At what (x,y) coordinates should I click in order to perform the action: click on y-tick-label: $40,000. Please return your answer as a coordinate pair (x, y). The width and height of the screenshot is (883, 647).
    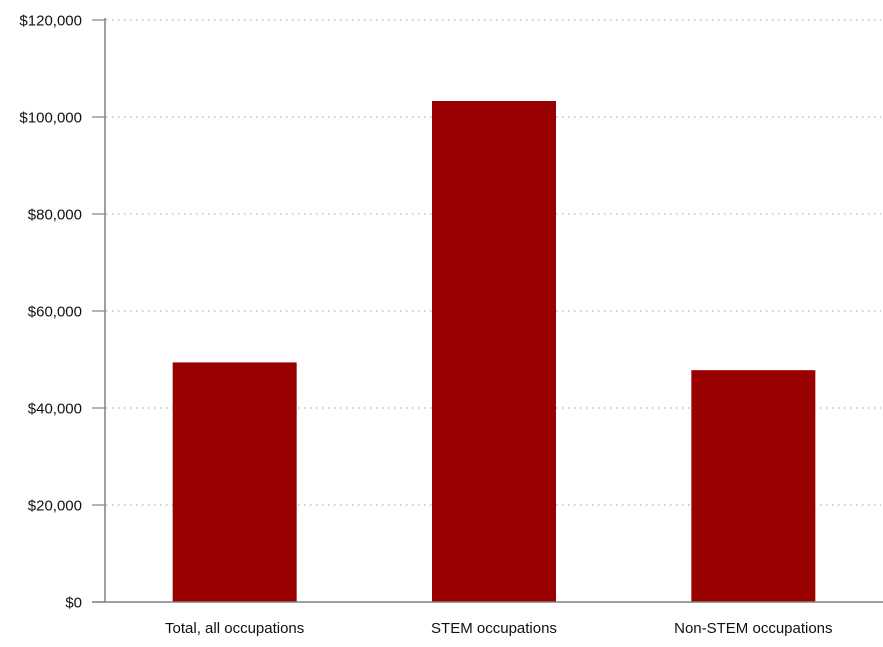
    Looking at the image, I should click on (55, 409).